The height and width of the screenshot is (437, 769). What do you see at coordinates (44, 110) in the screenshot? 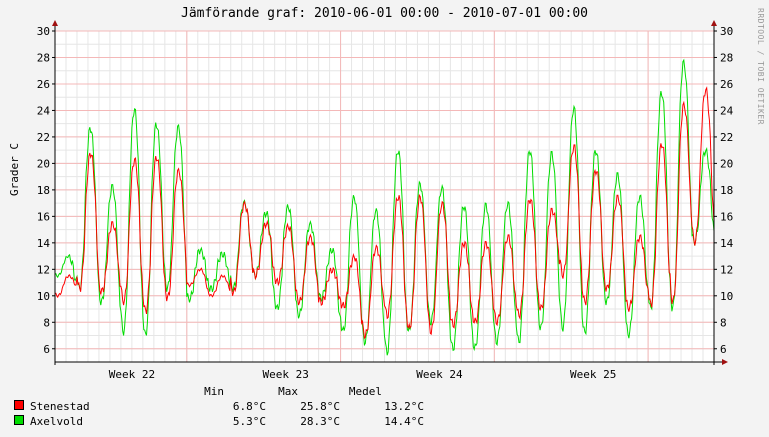
I see `y-tick-label: 24` at bounding box center [44, 110].